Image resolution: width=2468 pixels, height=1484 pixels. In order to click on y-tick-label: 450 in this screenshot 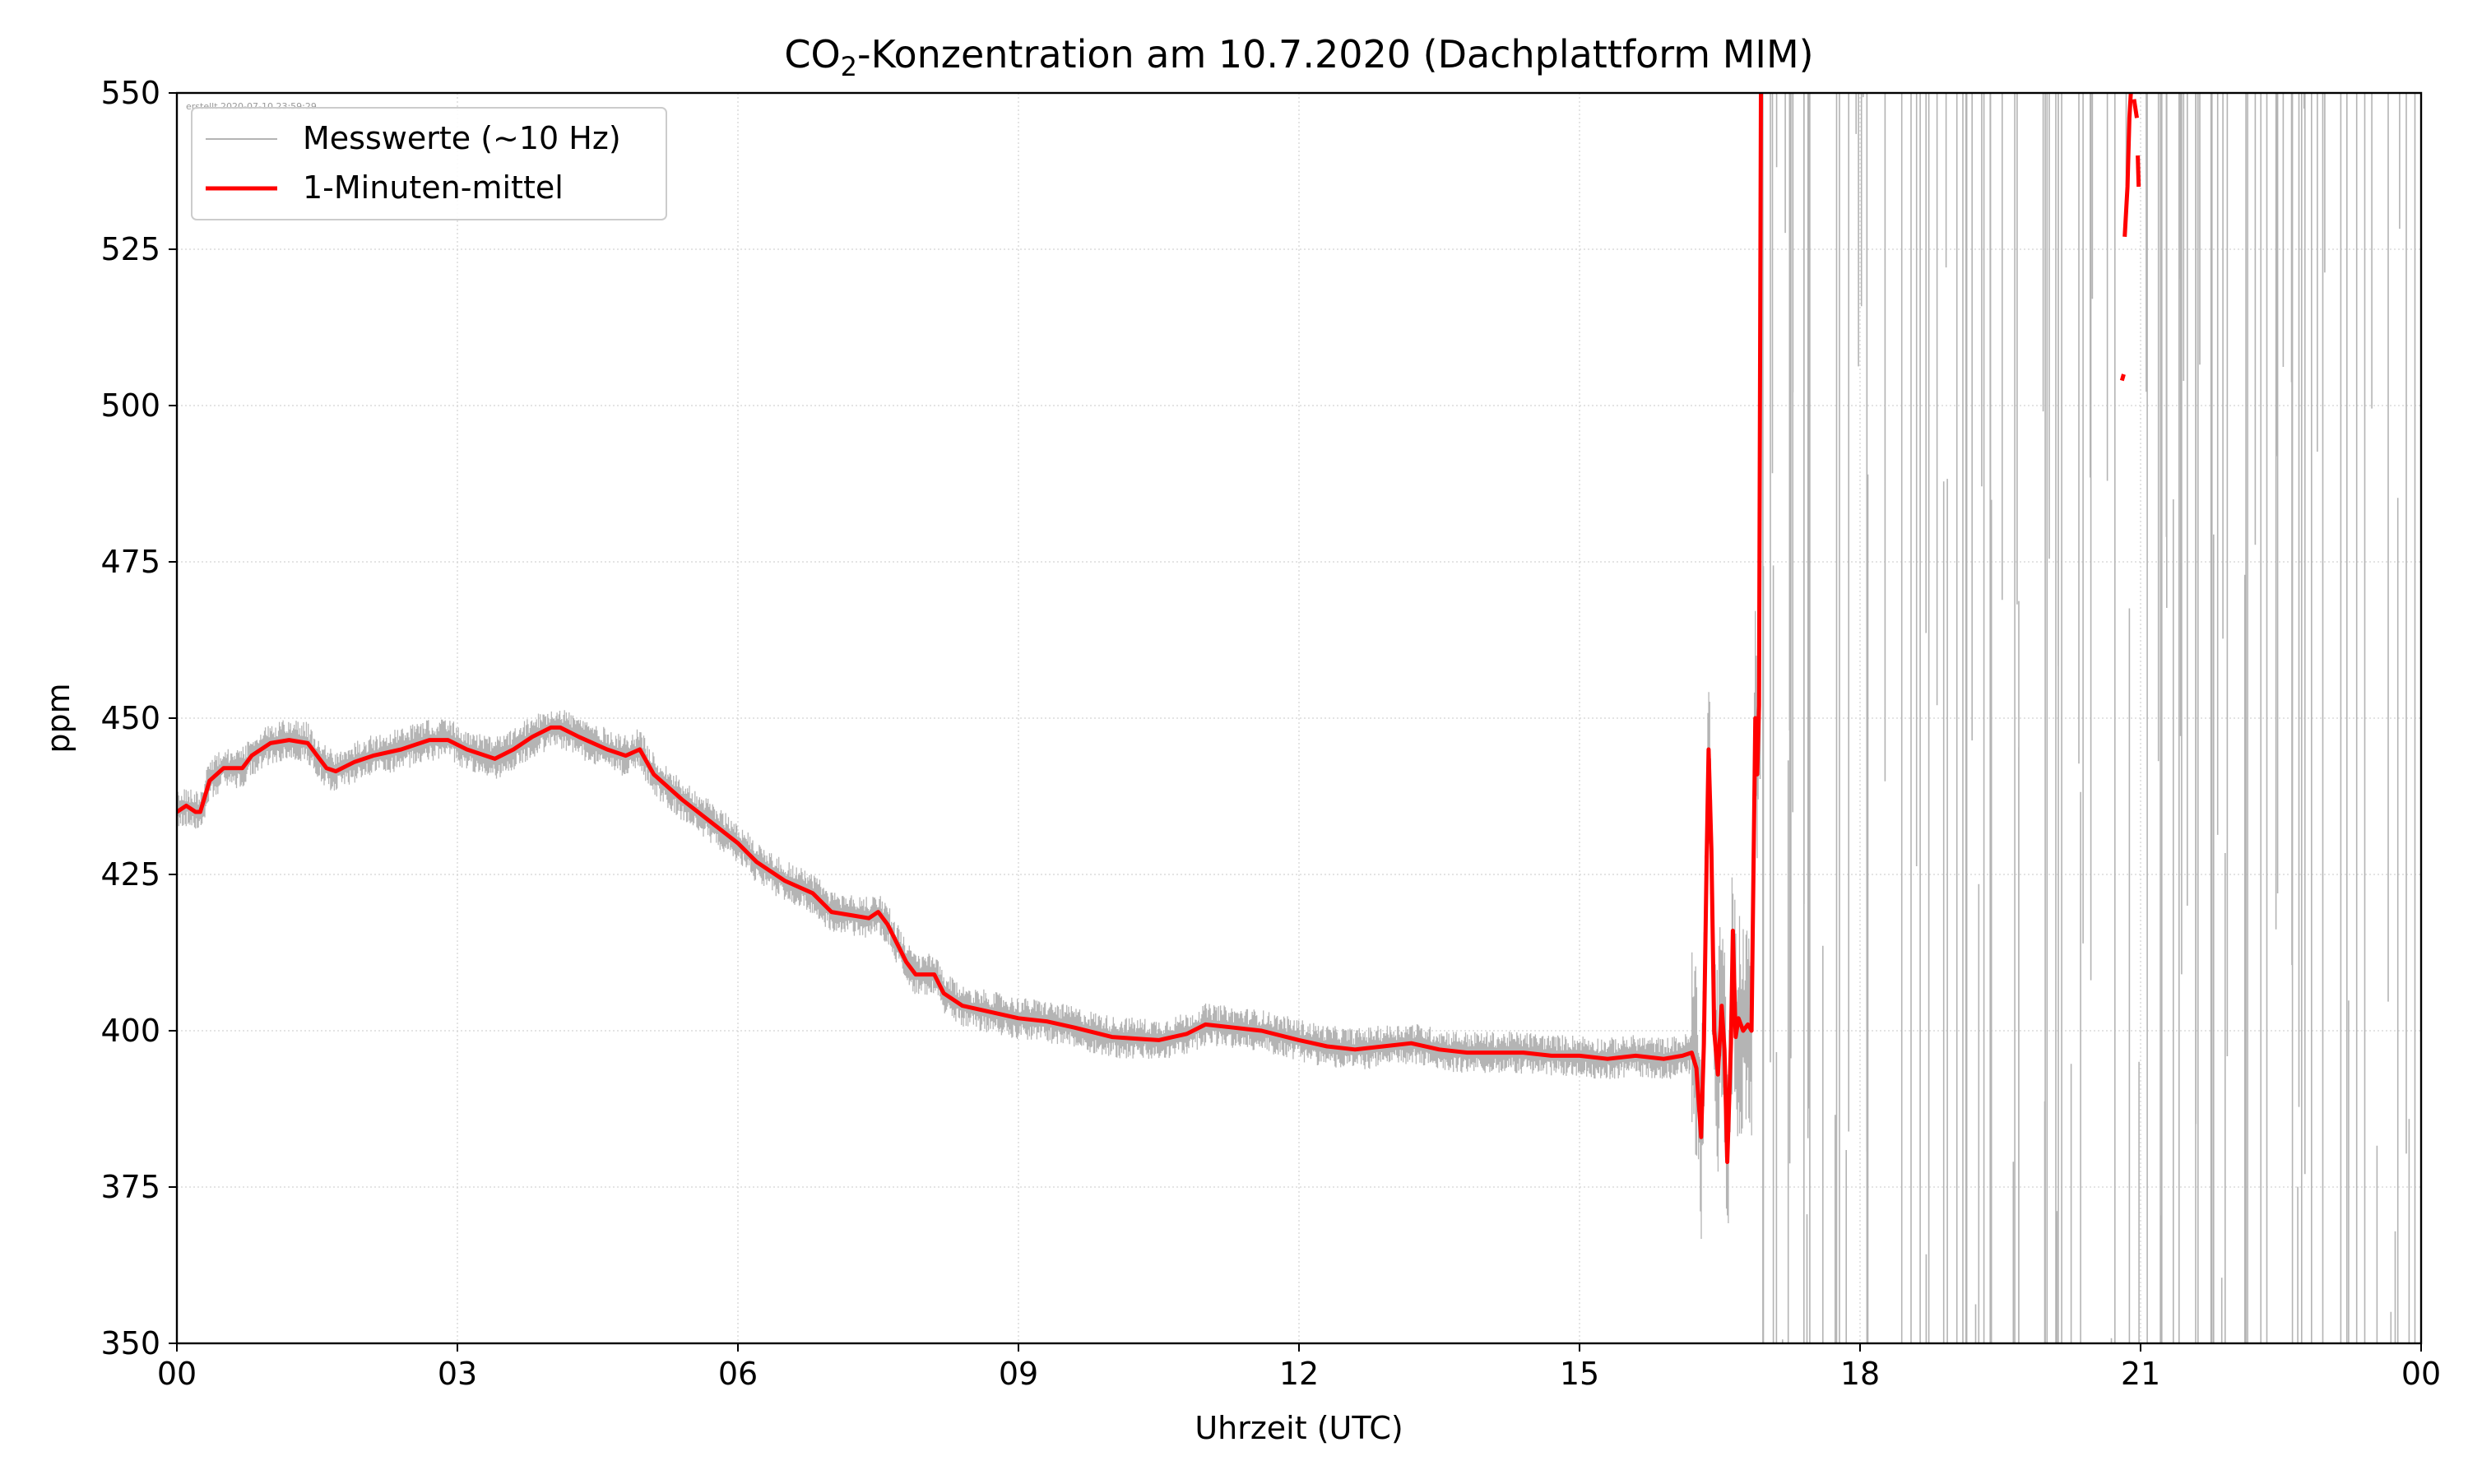, I will do `click(130, 718)`.